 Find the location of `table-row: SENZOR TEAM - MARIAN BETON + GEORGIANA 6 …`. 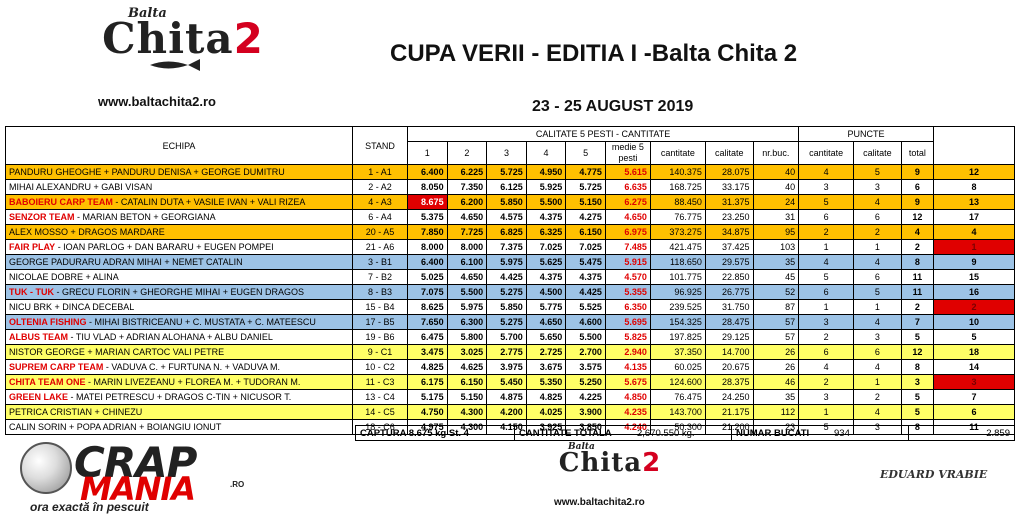

table-row: SENZOR TEAM - MARIAN BETON + GEORGIANA 6 … is located at coordinates (510, 217).